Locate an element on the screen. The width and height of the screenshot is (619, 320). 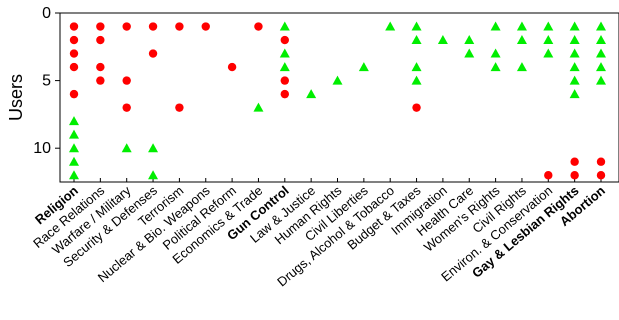
y-tick-label: 5 is located at coordinates (46, 81).